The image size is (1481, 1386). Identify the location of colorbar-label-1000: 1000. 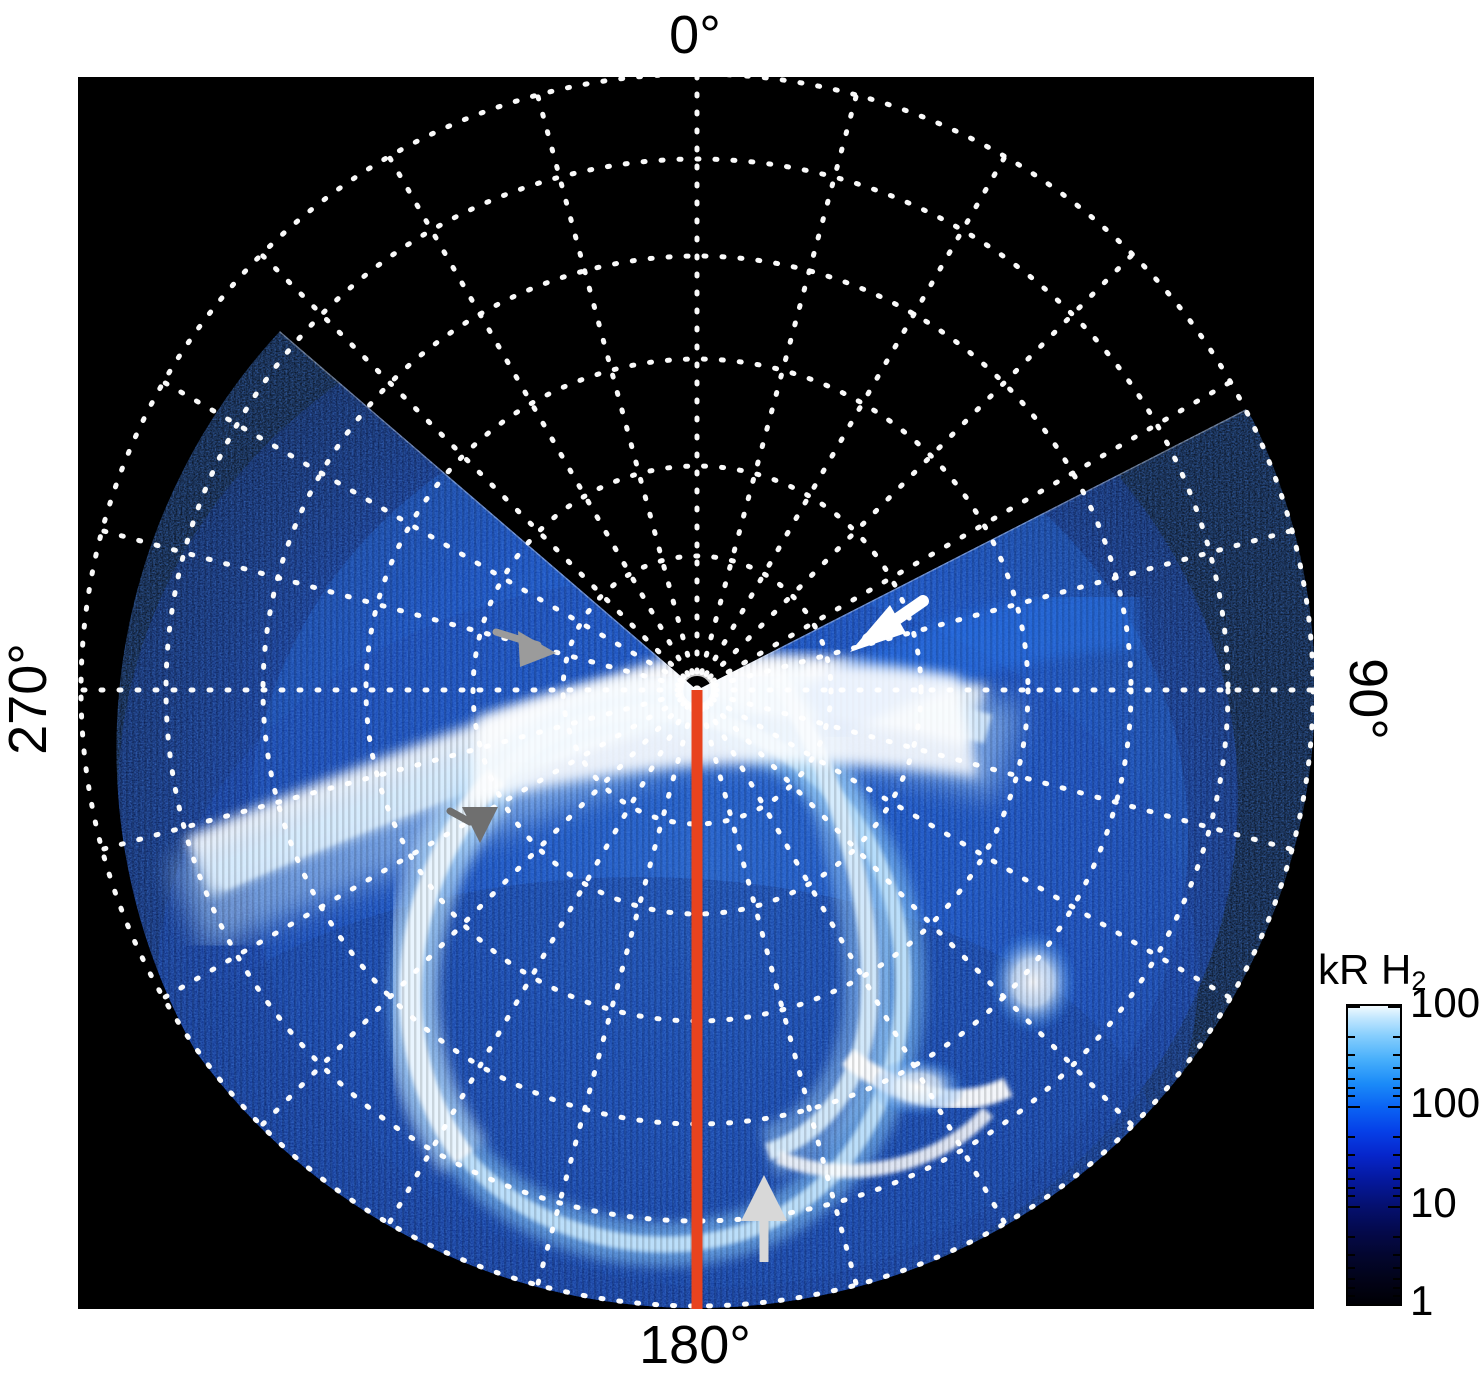
(1445, 1002).